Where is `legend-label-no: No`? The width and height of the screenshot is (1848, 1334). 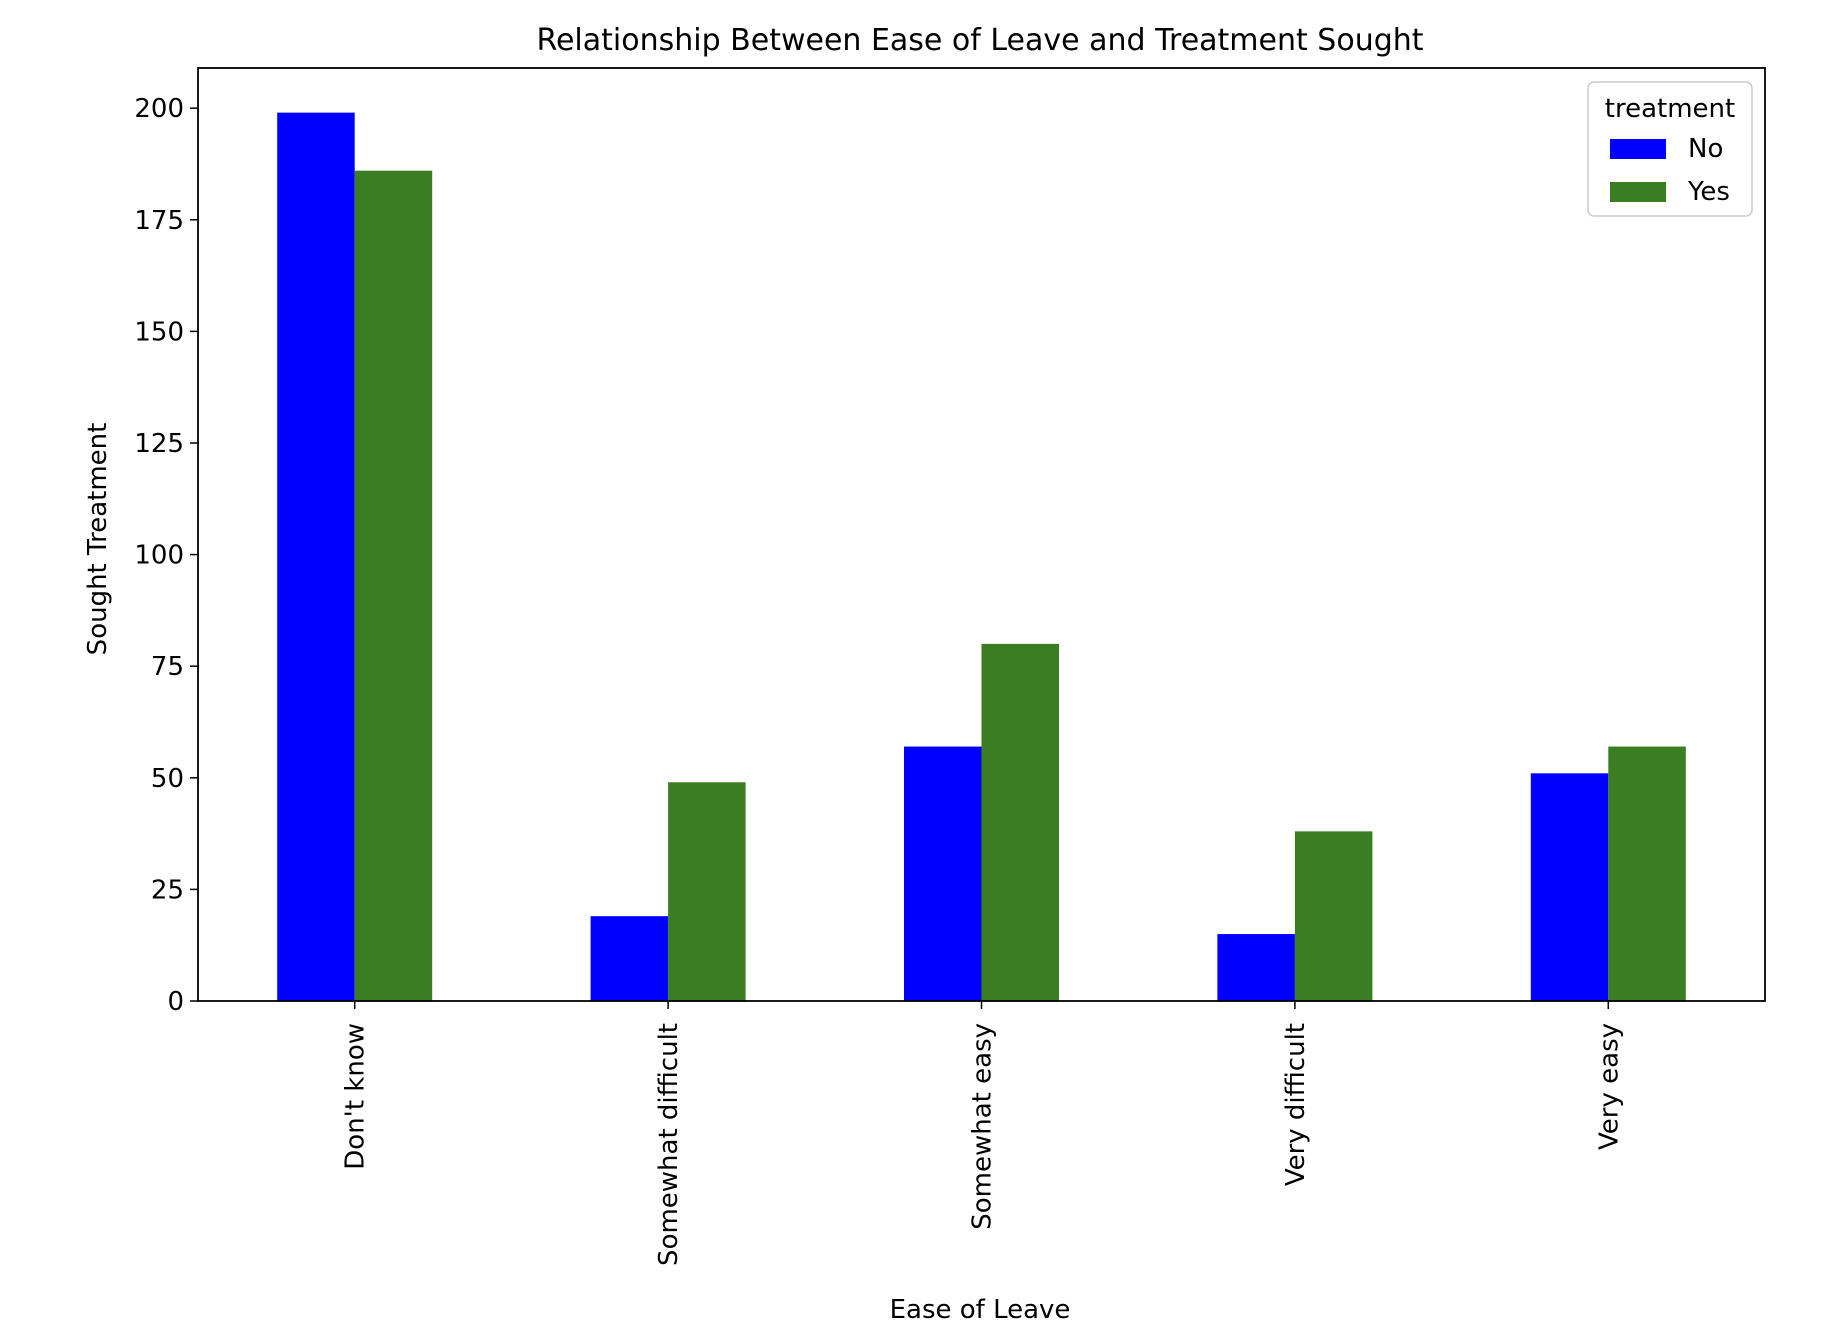 legend-label-no: No is located at coordinates (1705, 149).